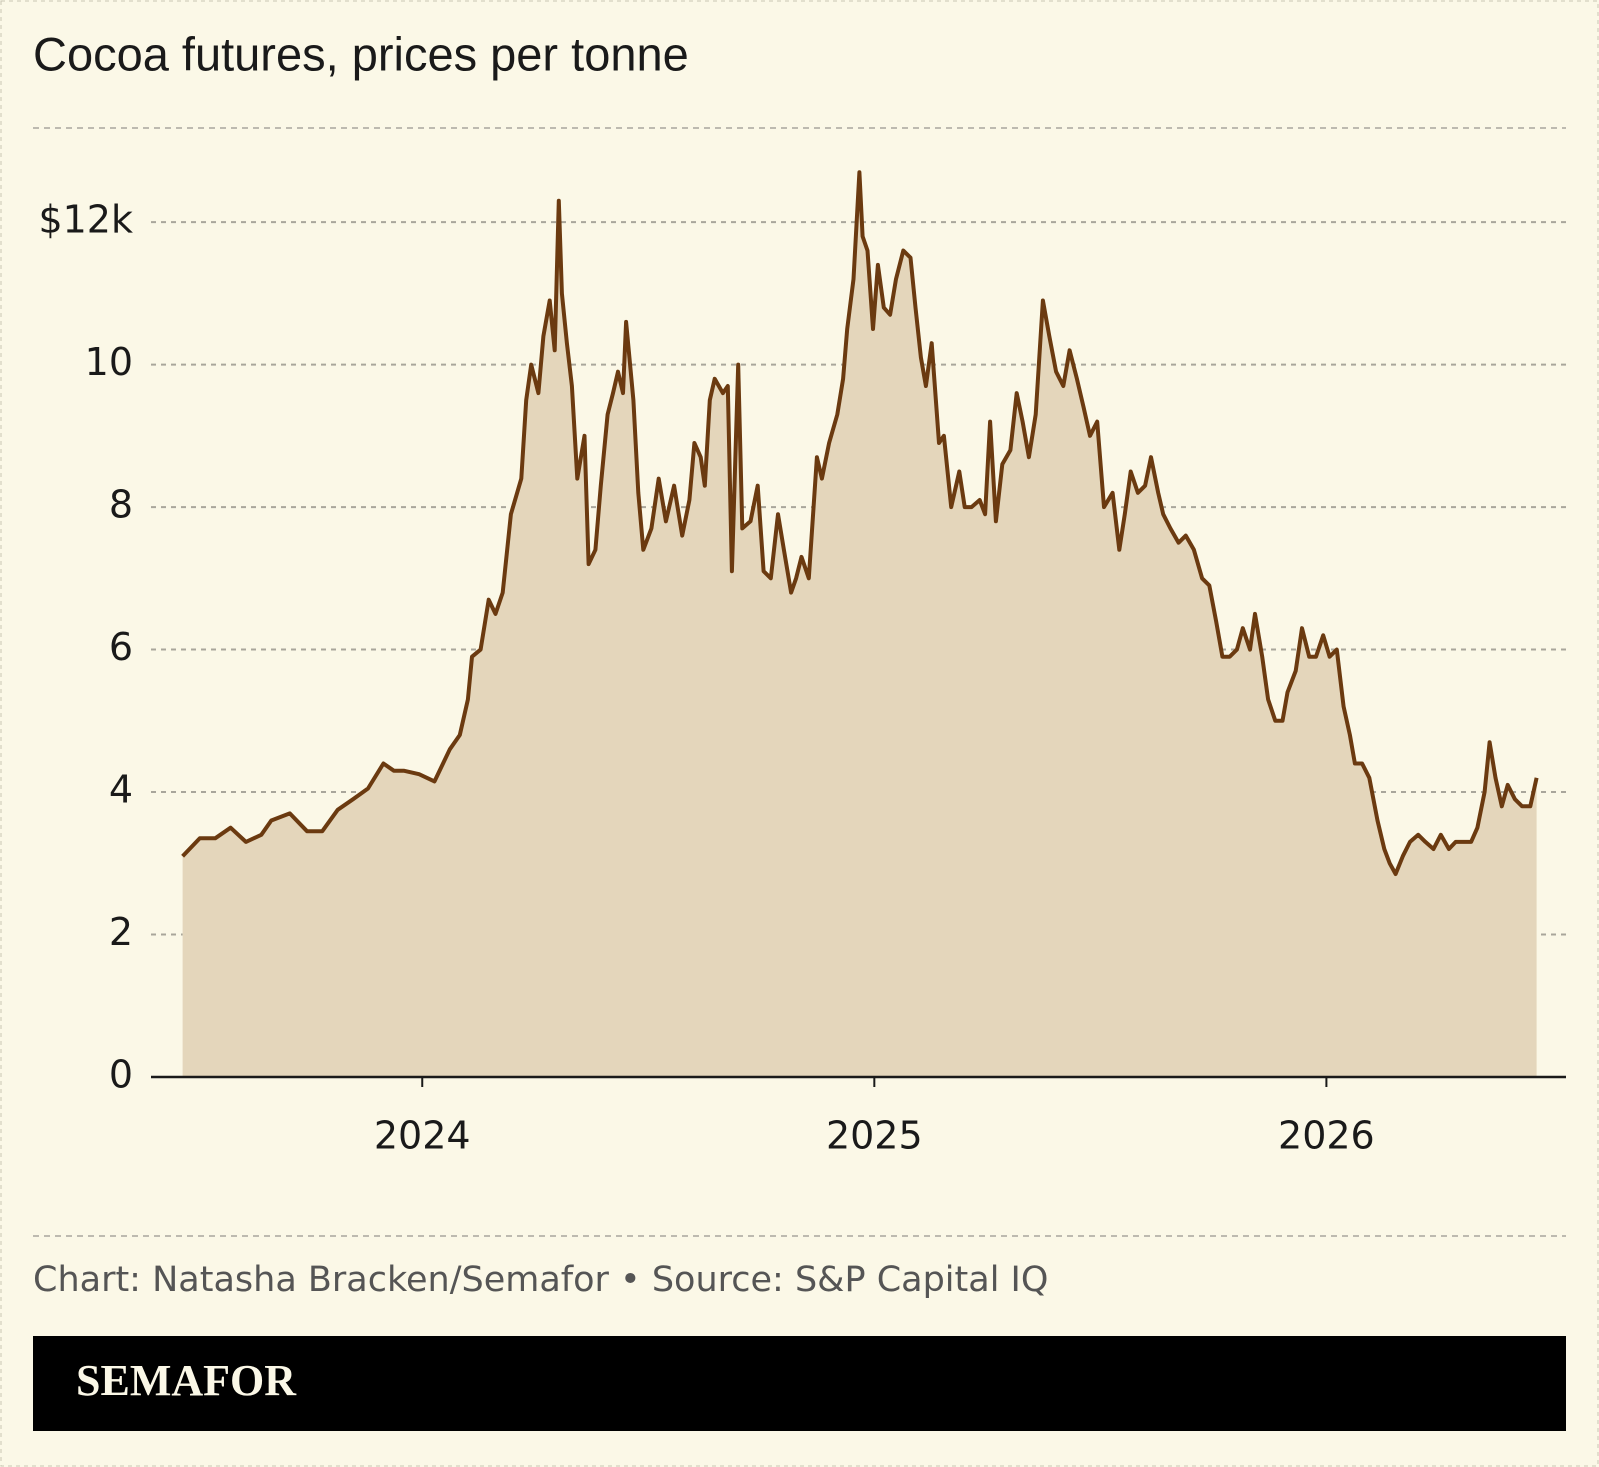  I want to click on y-tick-label: 10, so click(109, 362).